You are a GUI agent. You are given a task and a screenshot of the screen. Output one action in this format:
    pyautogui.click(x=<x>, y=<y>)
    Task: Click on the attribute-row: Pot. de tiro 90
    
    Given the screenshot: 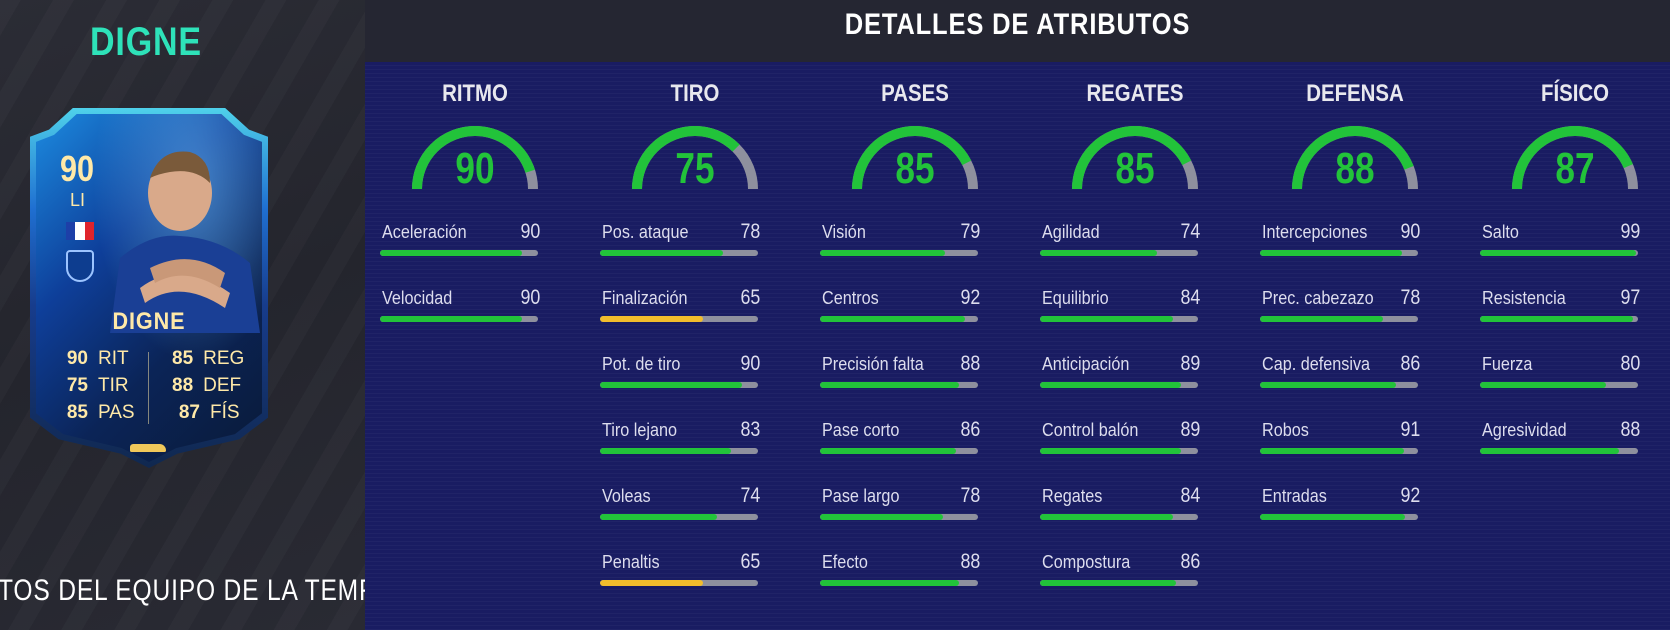 What is the action you would take?
    pyautogui.click(x=680, y=373)
    